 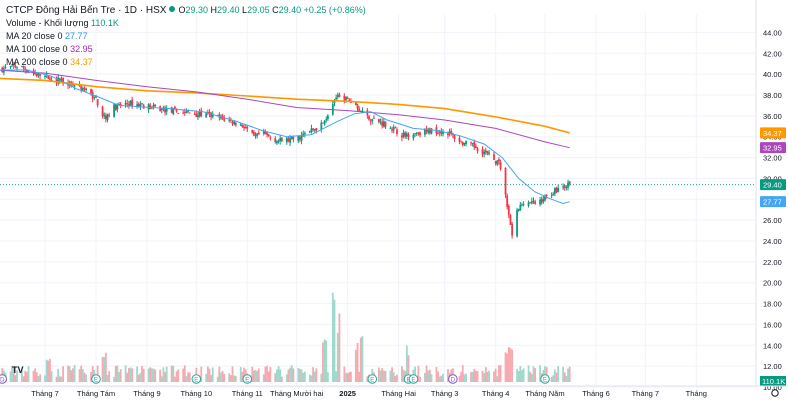 What do you see at coordinates (596, 393) in the screenshot?
I see `time-axis-tick-label: Tháng 6` at bounding box center [596, 393].